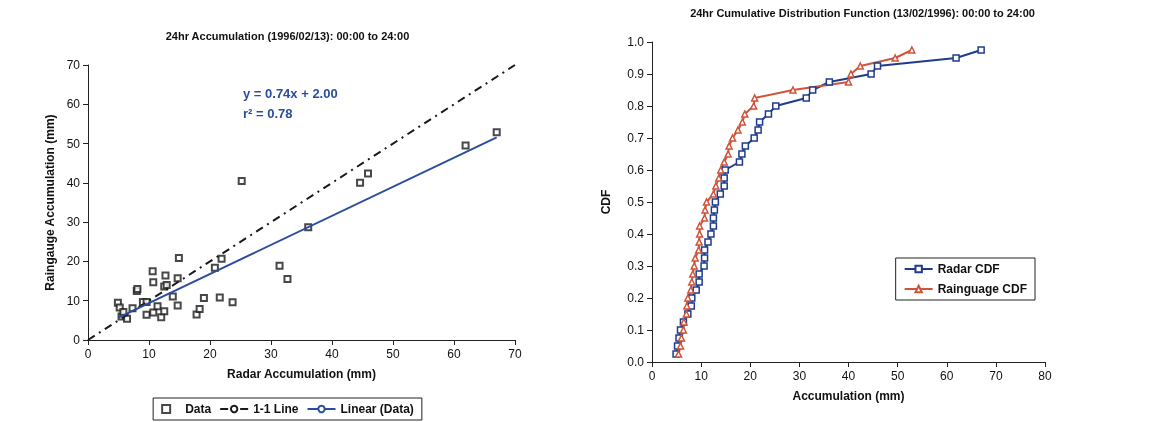 Image resolution: width=1150 pixels, height=422 pixels. What do you see at coordinates (73, 104) in the screenshot?
I see `y-tick-label: 60` at bounding box center [73, 104].